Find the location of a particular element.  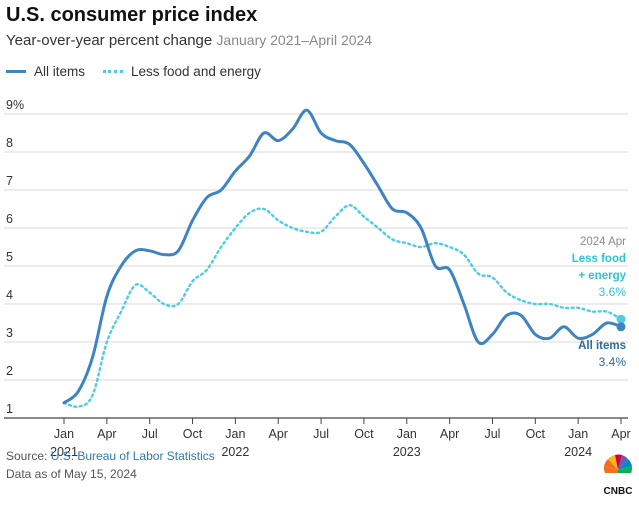

x-tick-year: 2024 is located at coordinates (578, 452).